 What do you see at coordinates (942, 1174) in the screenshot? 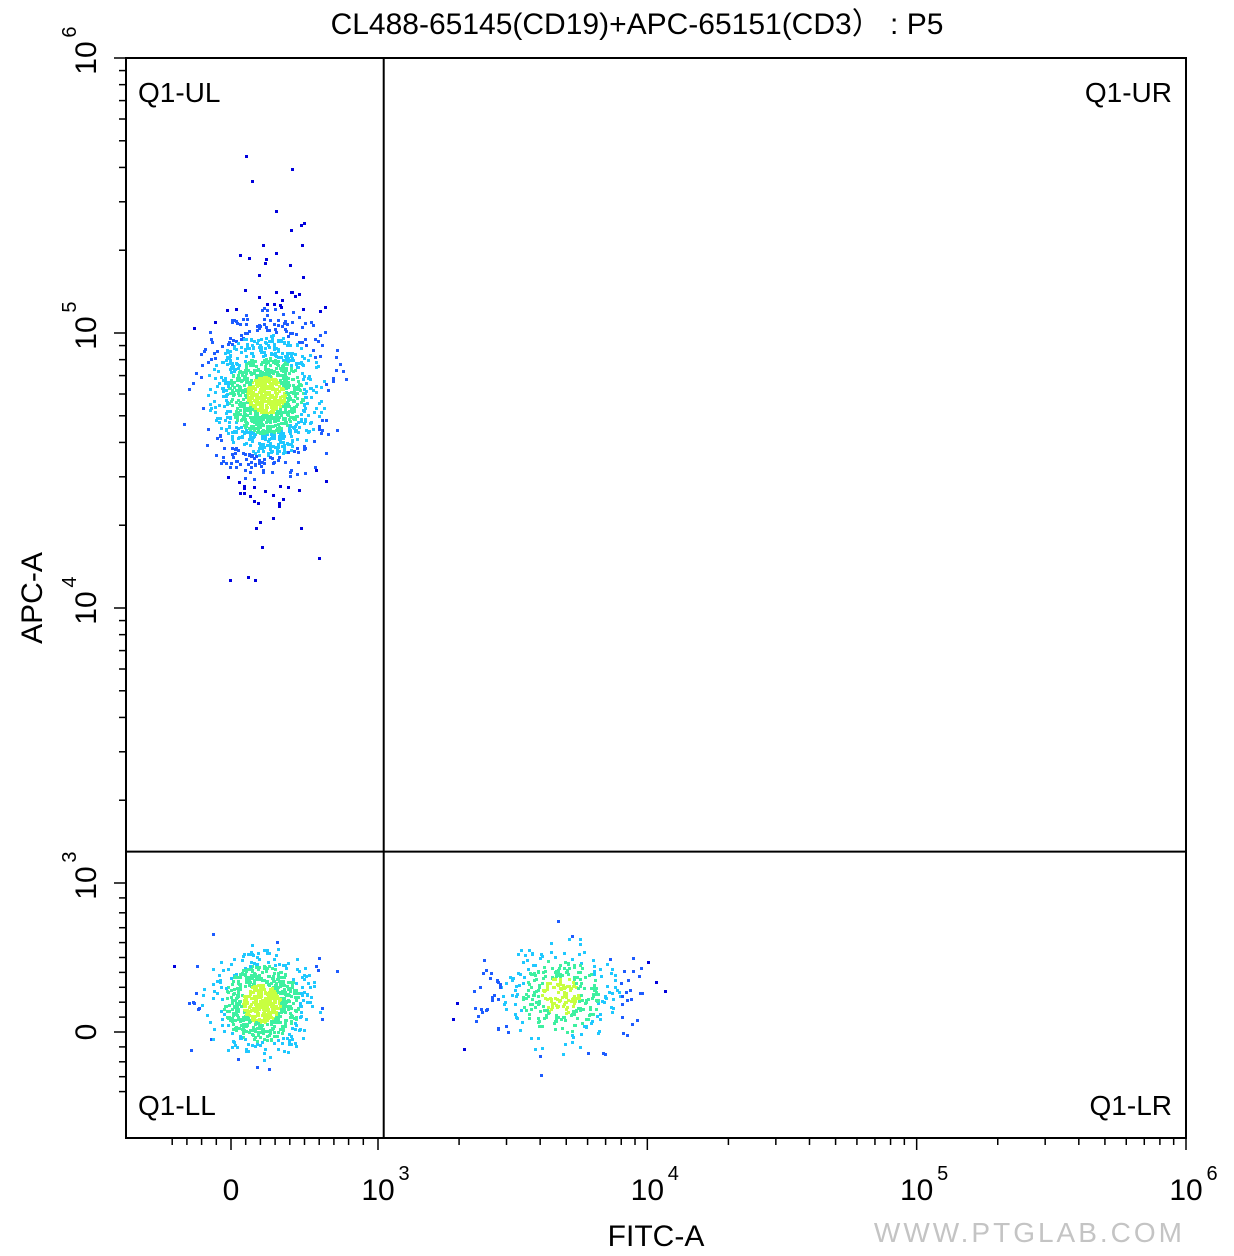
I see `x-tick-exponent: 5` at bounding box center [942, 1174].